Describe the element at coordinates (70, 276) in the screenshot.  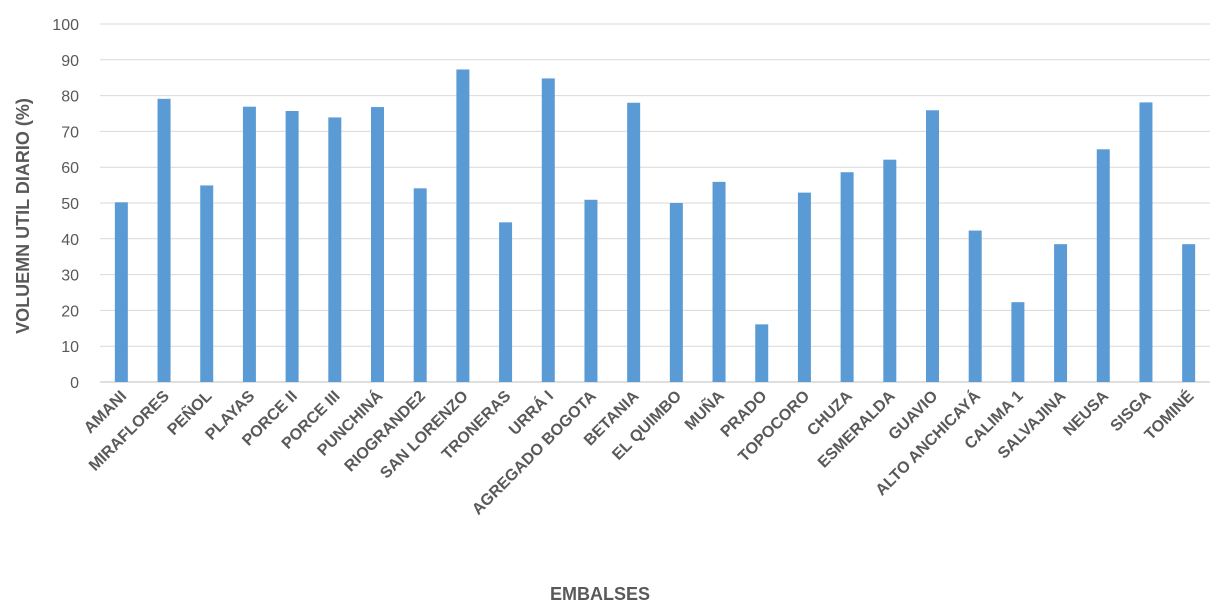
I see `y-tick-label: 30` at that location.